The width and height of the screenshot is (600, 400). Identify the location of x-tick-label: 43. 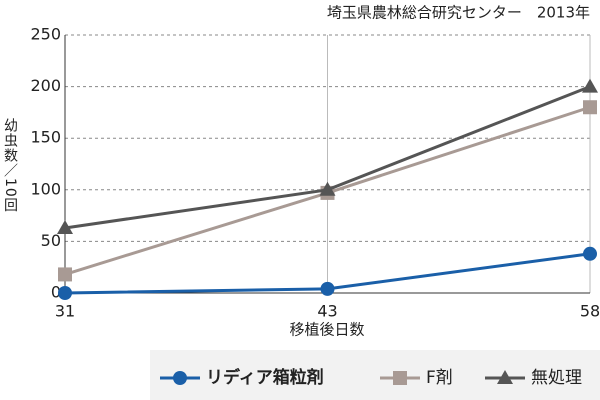
(327, 311).